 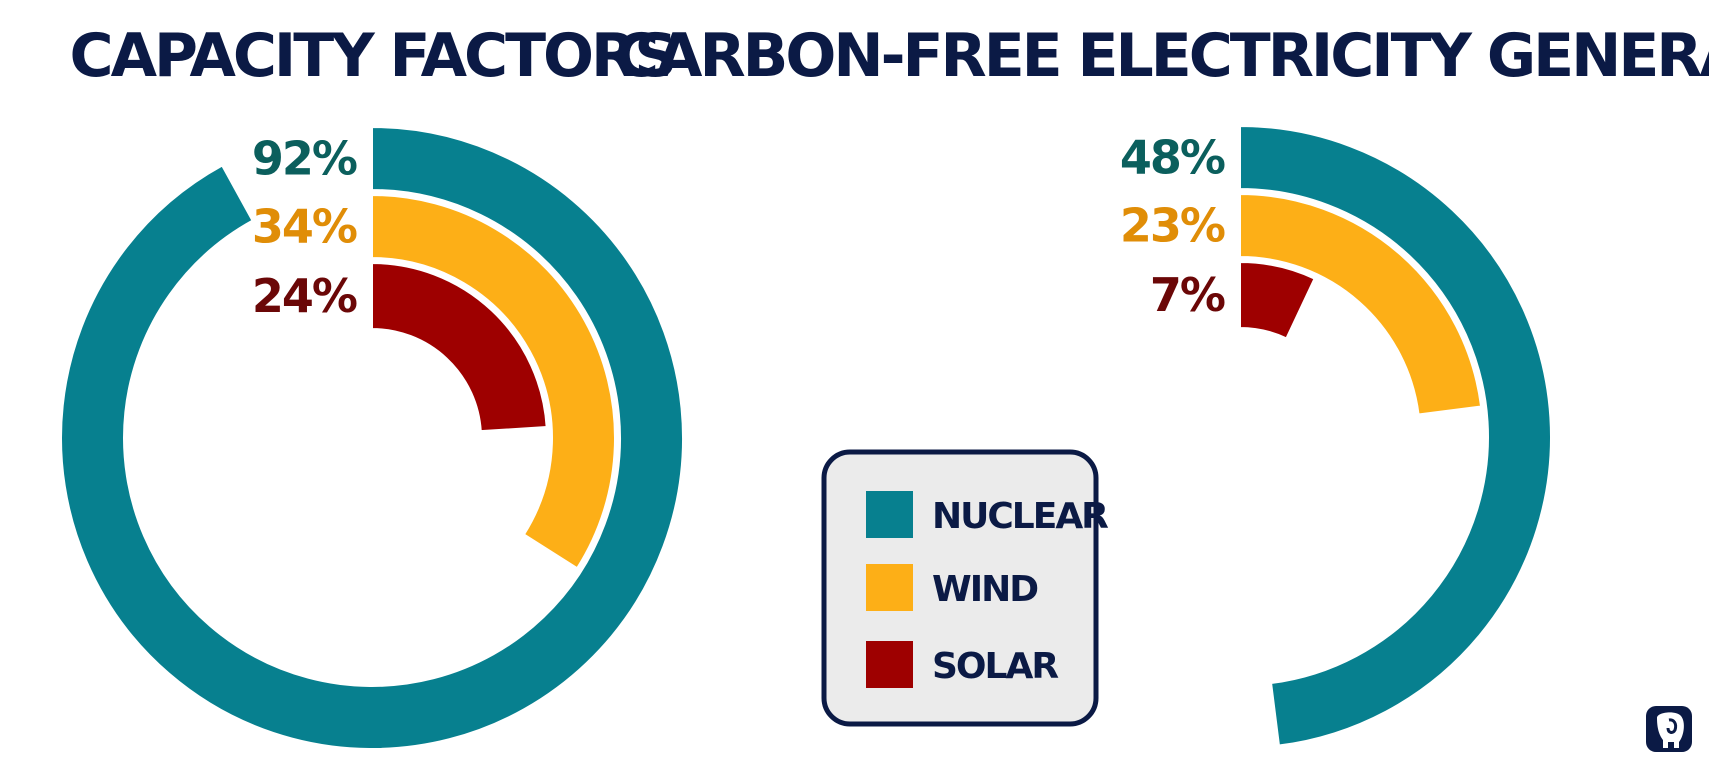 What do you see at coordinates (304, 227) in the screenshot?
I see `wind-value-label: 34%` at bounding box center [304, 227].